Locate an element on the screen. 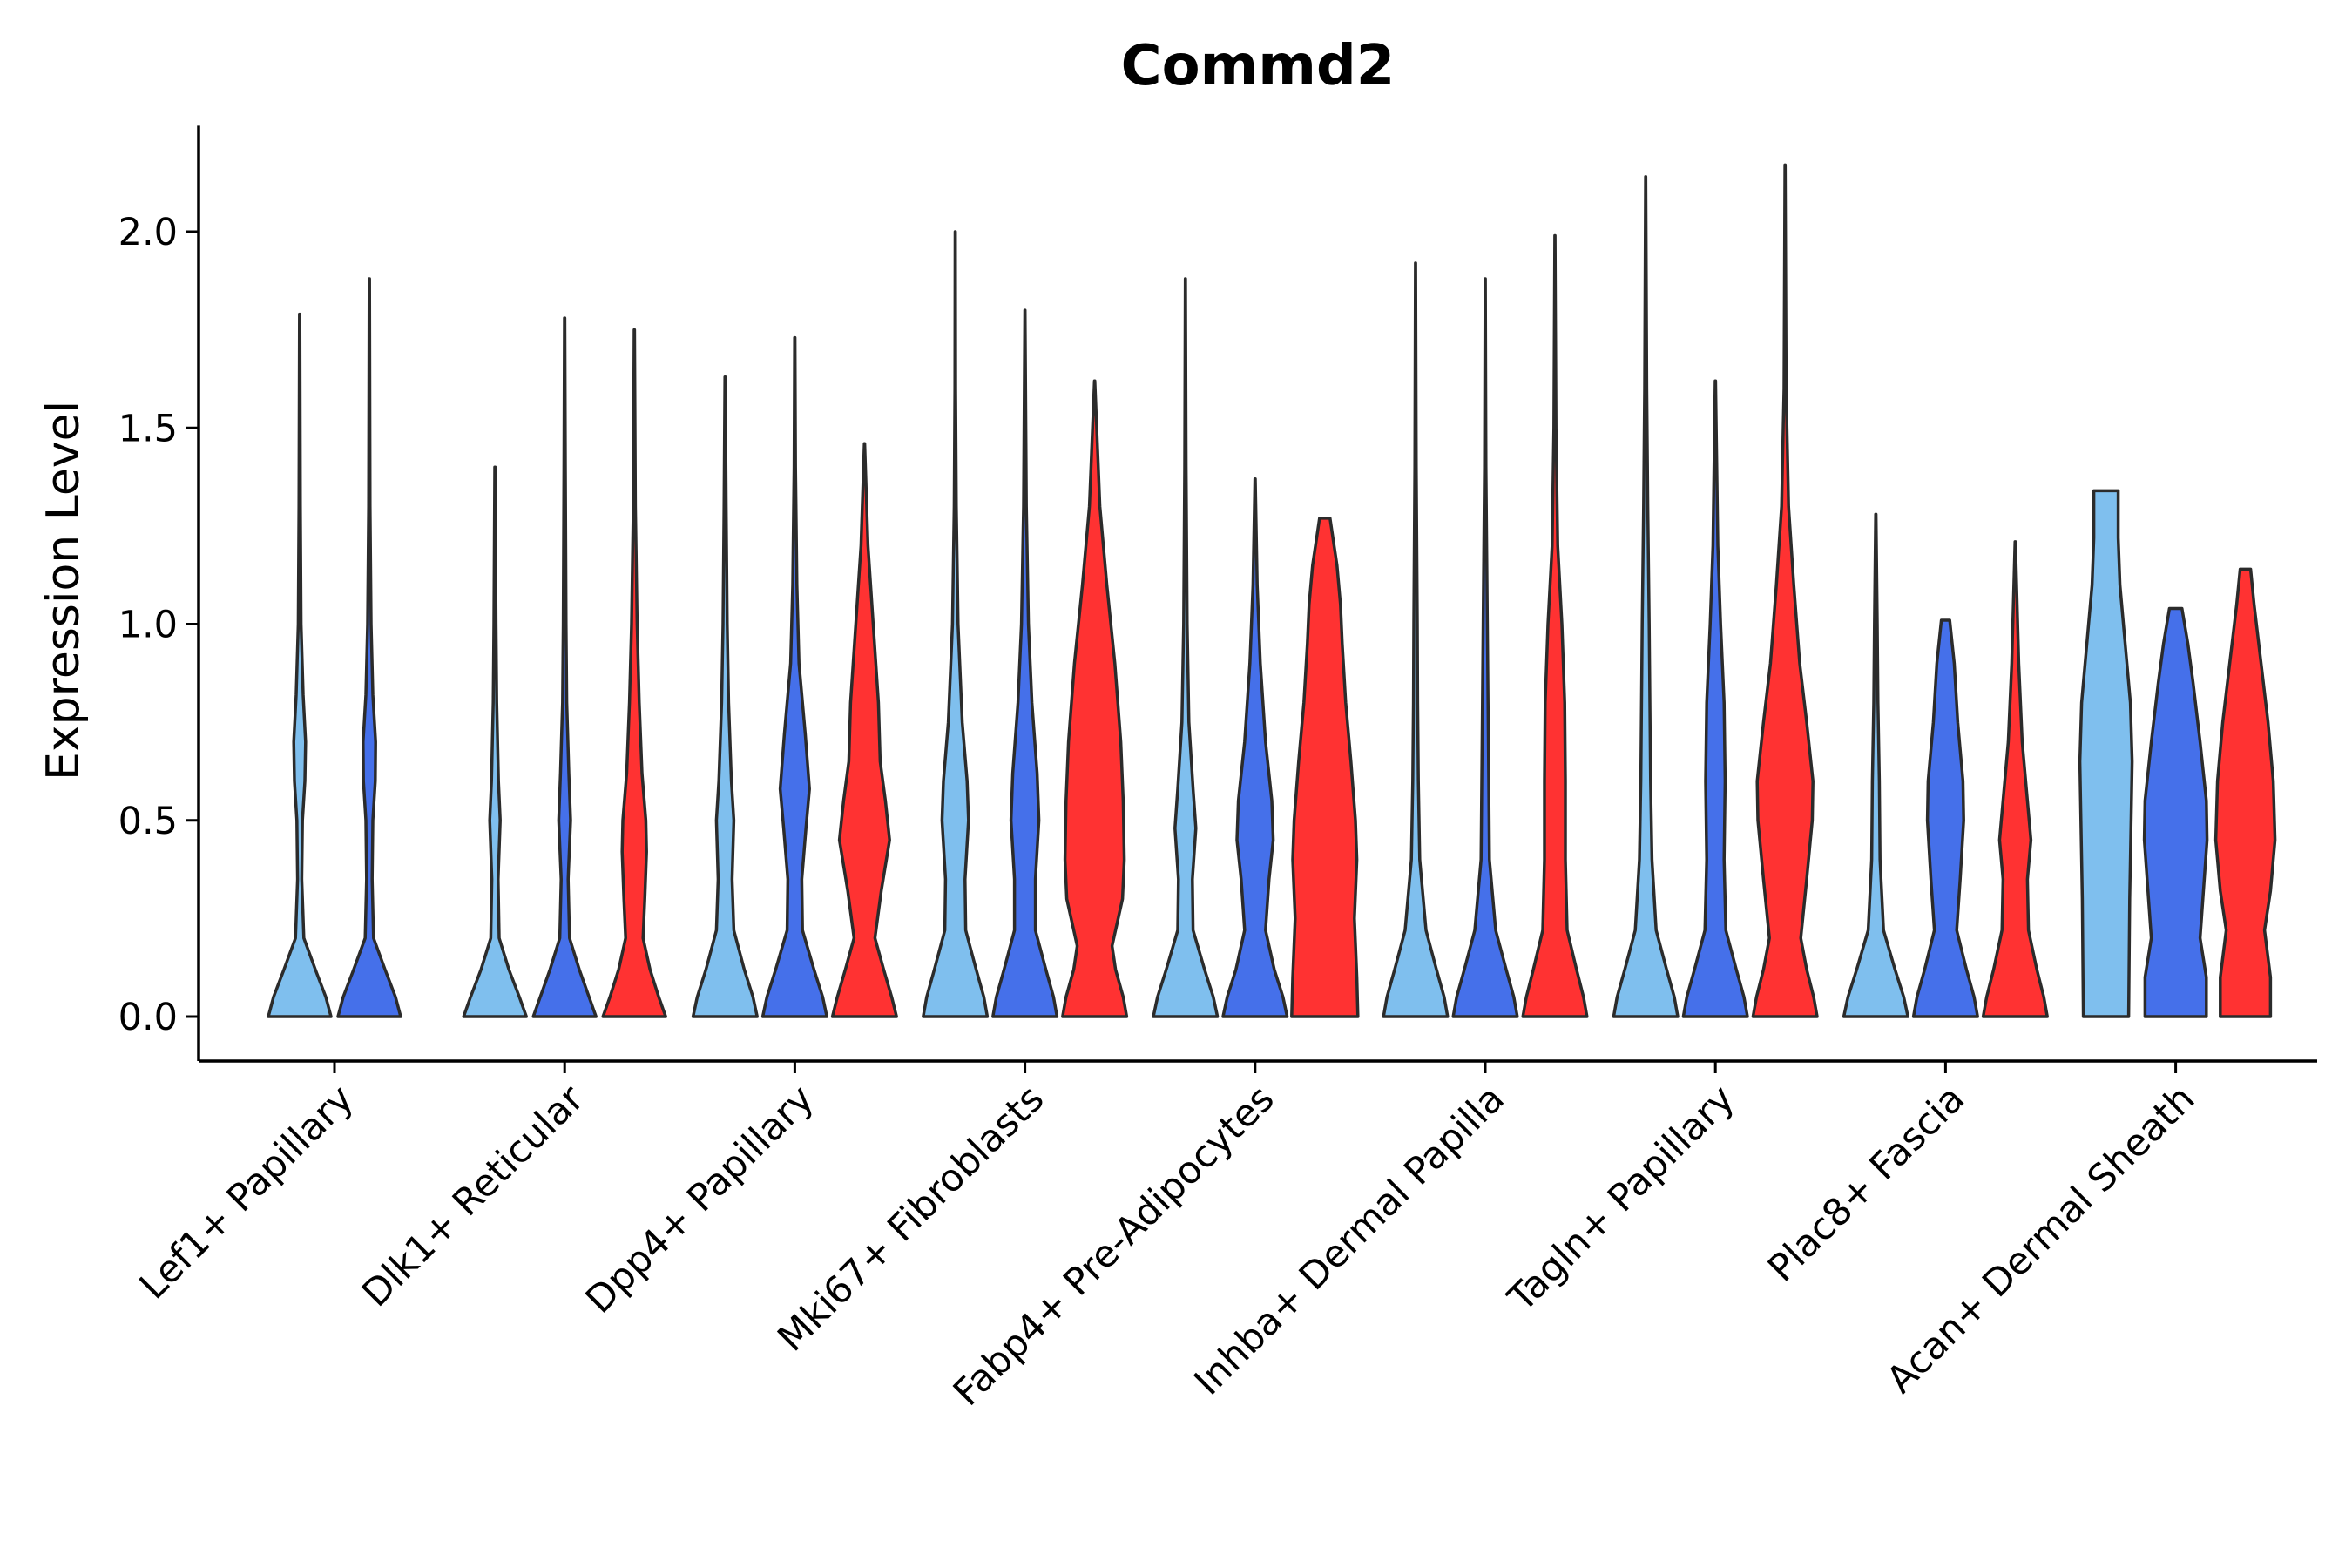 This screenshot has width=2352, height=1568. x-tick-label: Plac8+ Fascia is located at coordinates (1866, 1183).